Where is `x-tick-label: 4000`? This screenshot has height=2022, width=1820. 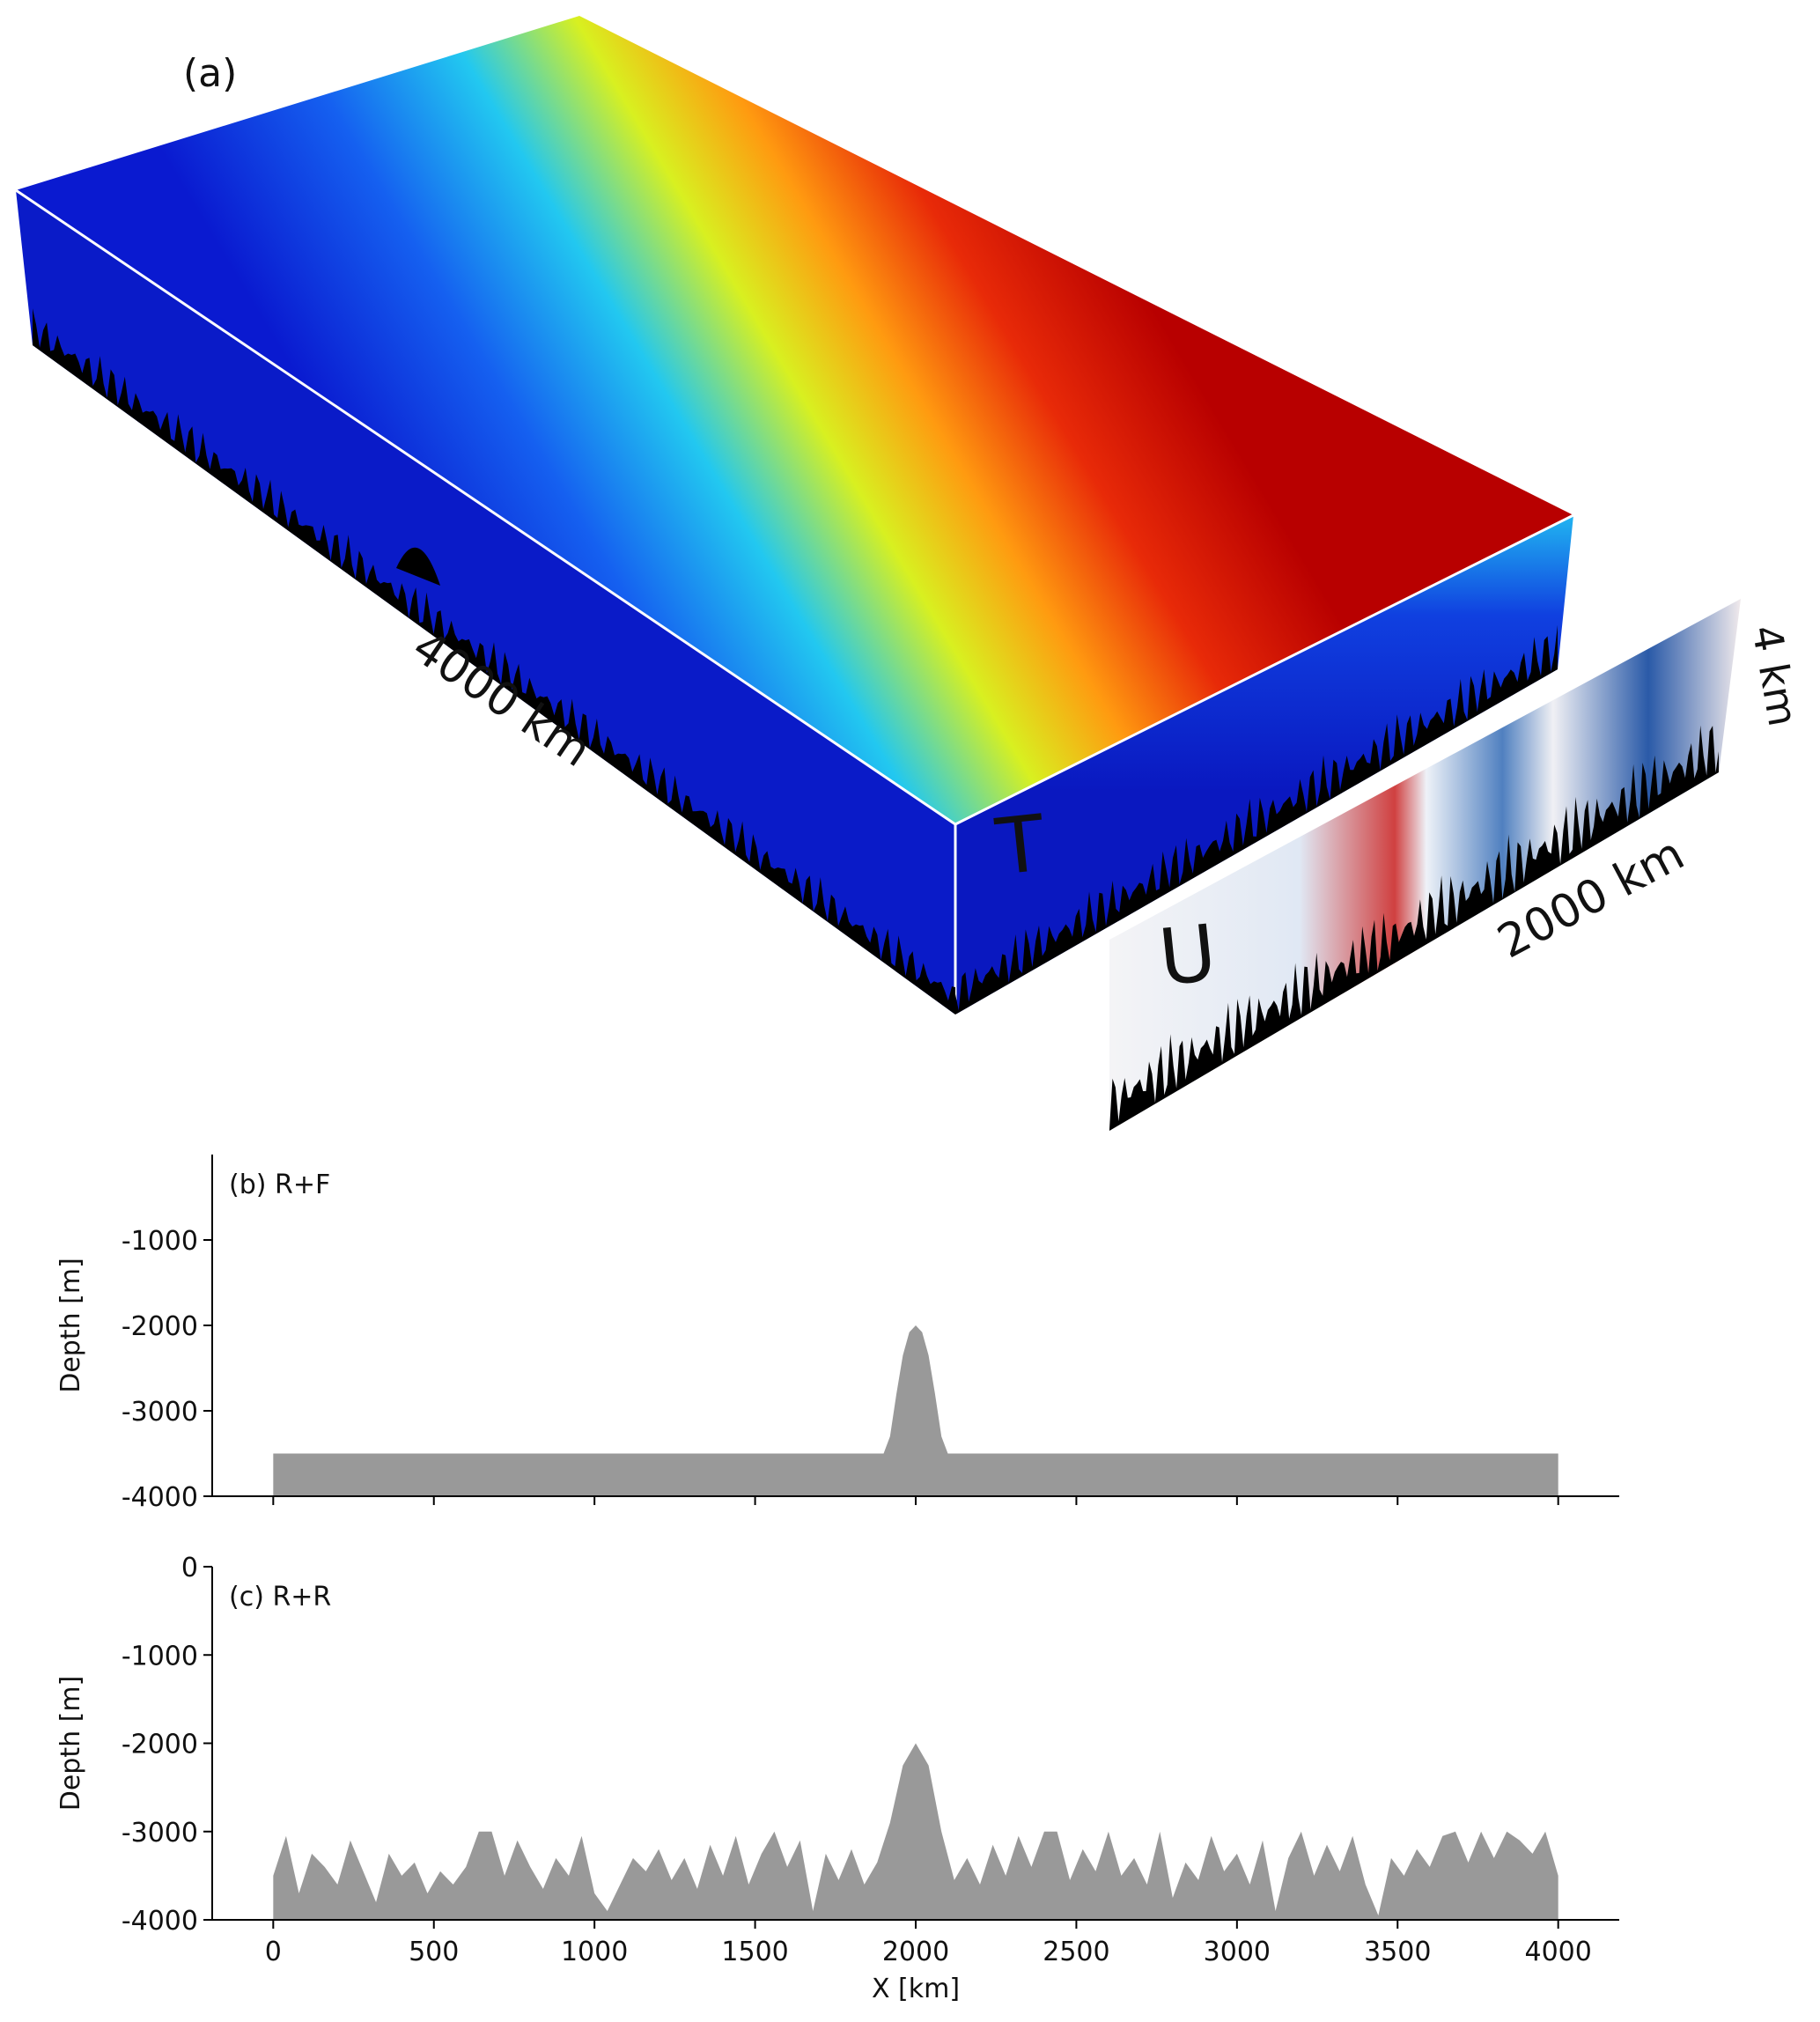 x-tick-label: 4000 is located at coordinates (1558, 1952).